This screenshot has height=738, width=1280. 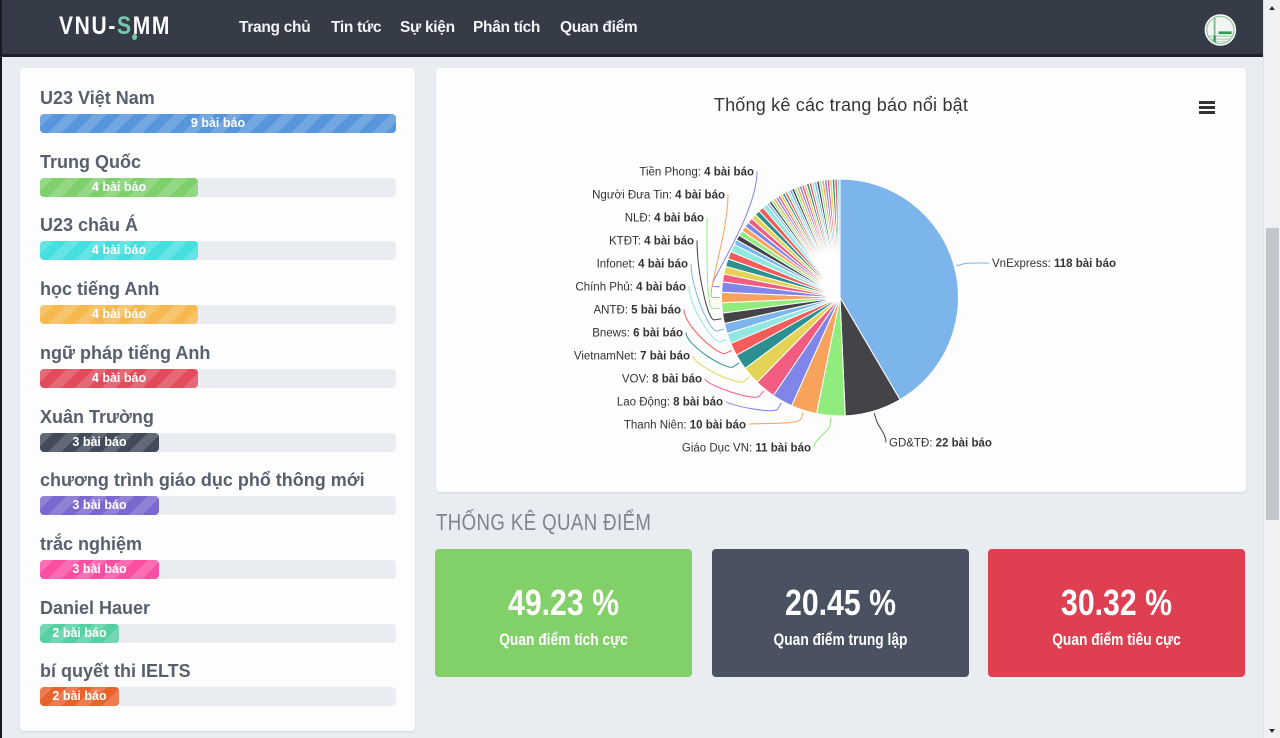 I want to click on svg-text: ANTĐ: 5 bài báo, so click(x=637, y=311).